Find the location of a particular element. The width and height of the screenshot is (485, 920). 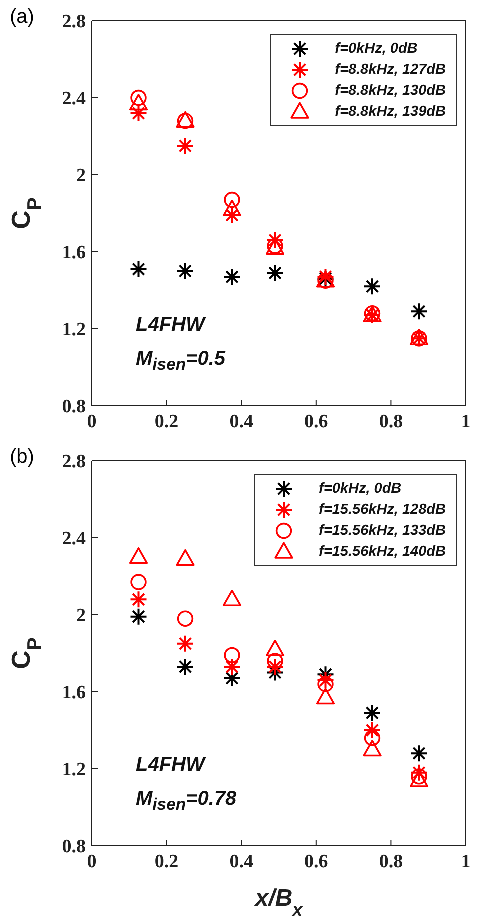

x-axis-title: x/B$_{x}$ is located at coordinates (278, 902).